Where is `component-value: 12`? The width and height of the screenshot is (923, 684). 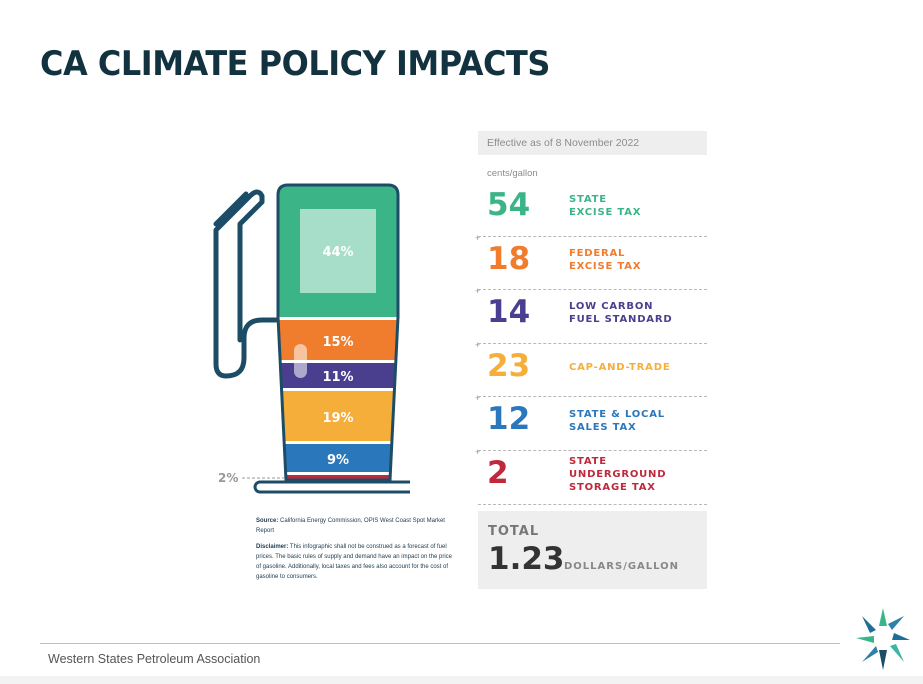 component-value: 12 is located at coordinates (509, 419).